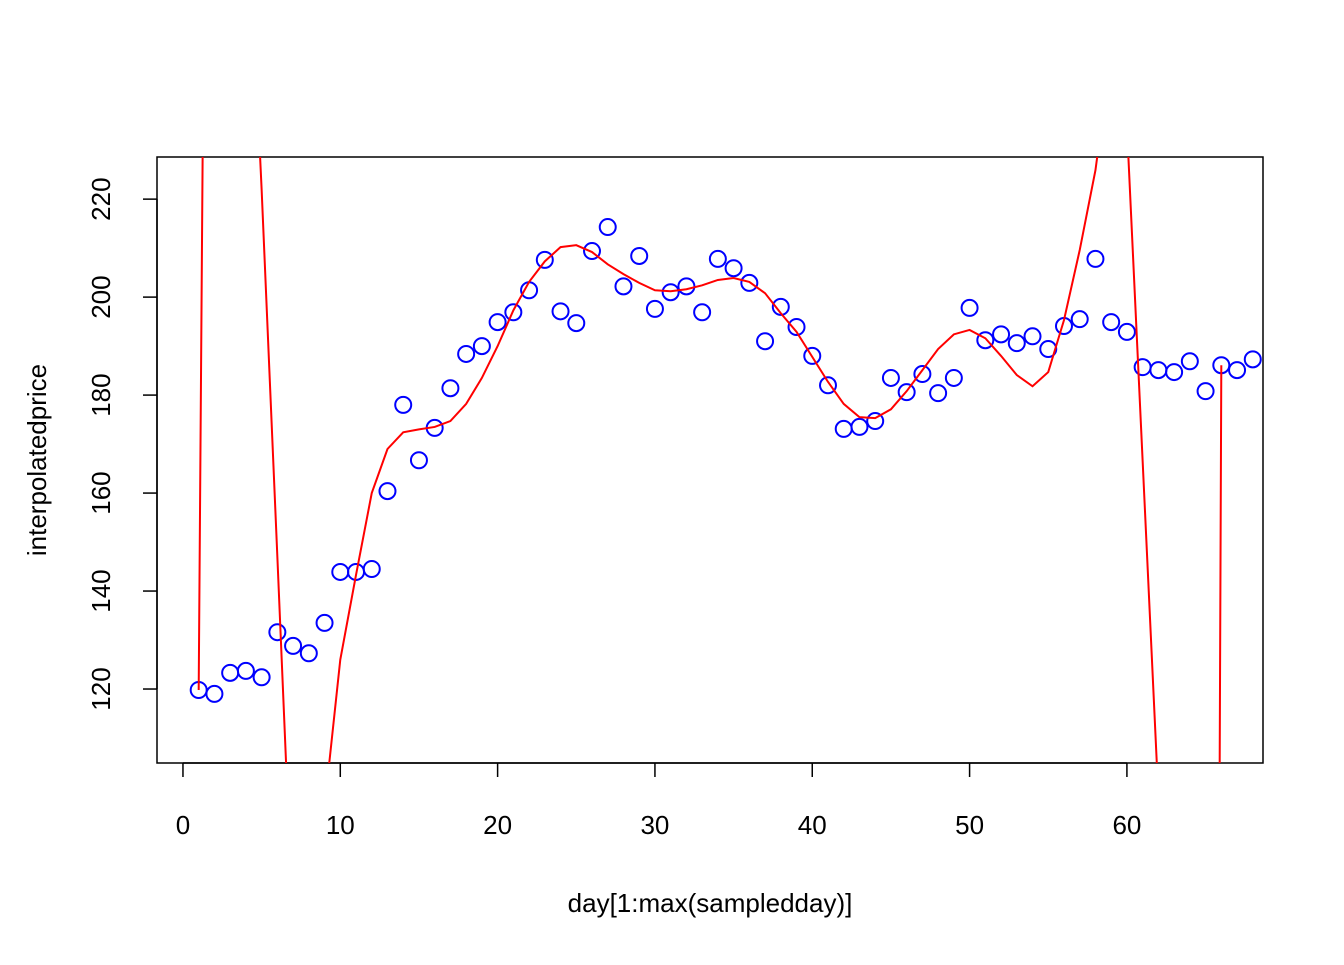  Describe the element at coordinates (340, 825) in the screenshot. I see `x-tick-label: 10` at that location.